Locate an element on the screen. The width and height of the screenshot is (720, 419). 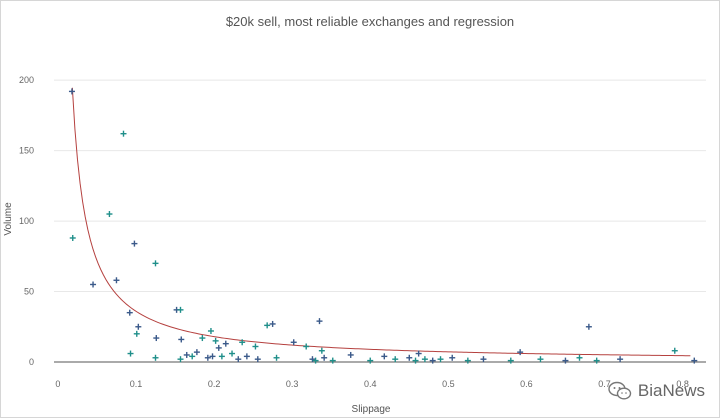
wechat-icon is located at coordinates (620, 390).